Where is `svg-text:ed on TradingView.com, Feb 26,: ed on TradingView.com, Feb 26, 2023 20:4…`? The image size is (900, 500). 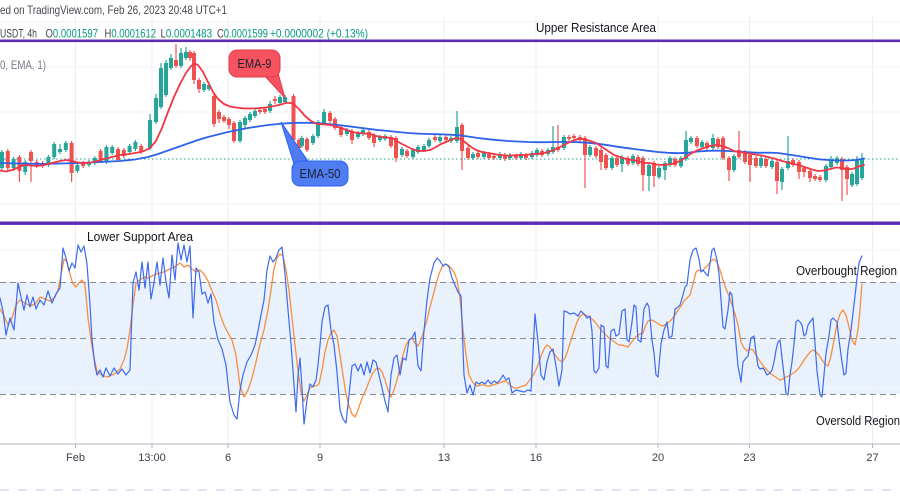
svg-text:ed on TradingView.com, Feb 26,: ed on TradingView.com, Feb 26, 2023 20:4… is located at coordinates (113, 10).